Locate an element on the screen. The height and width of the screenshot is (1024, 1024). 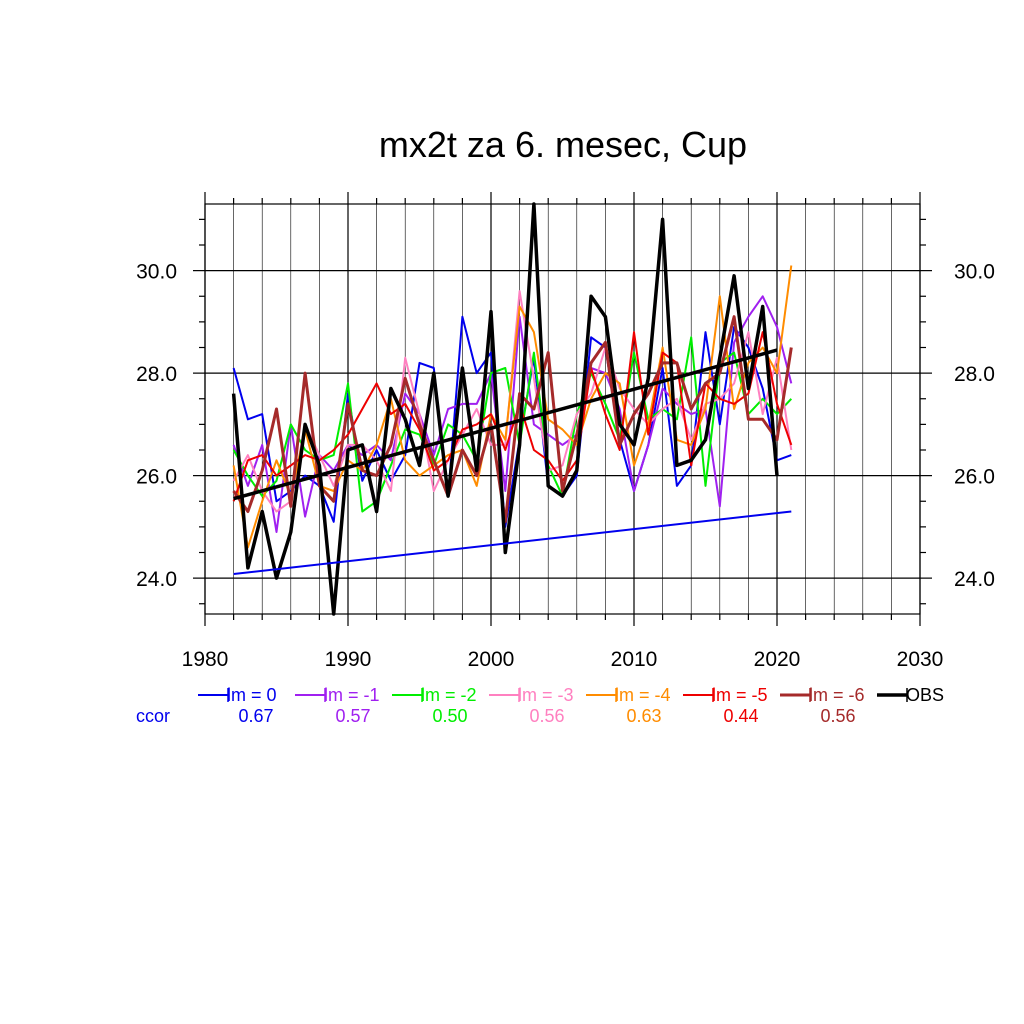
y-tick-label-right: 28.0 is located at coordinates (974, 374).